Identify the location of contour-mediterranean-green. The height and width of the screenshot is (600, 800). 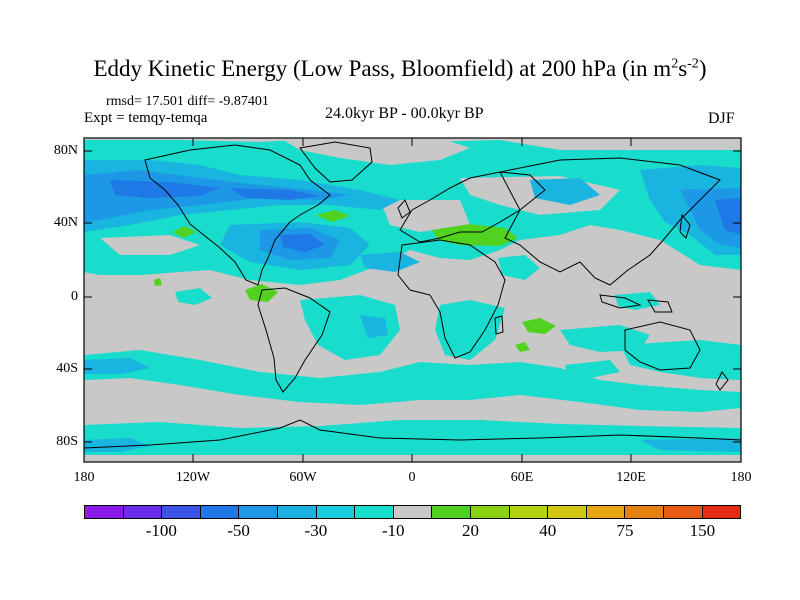
(475, 235).